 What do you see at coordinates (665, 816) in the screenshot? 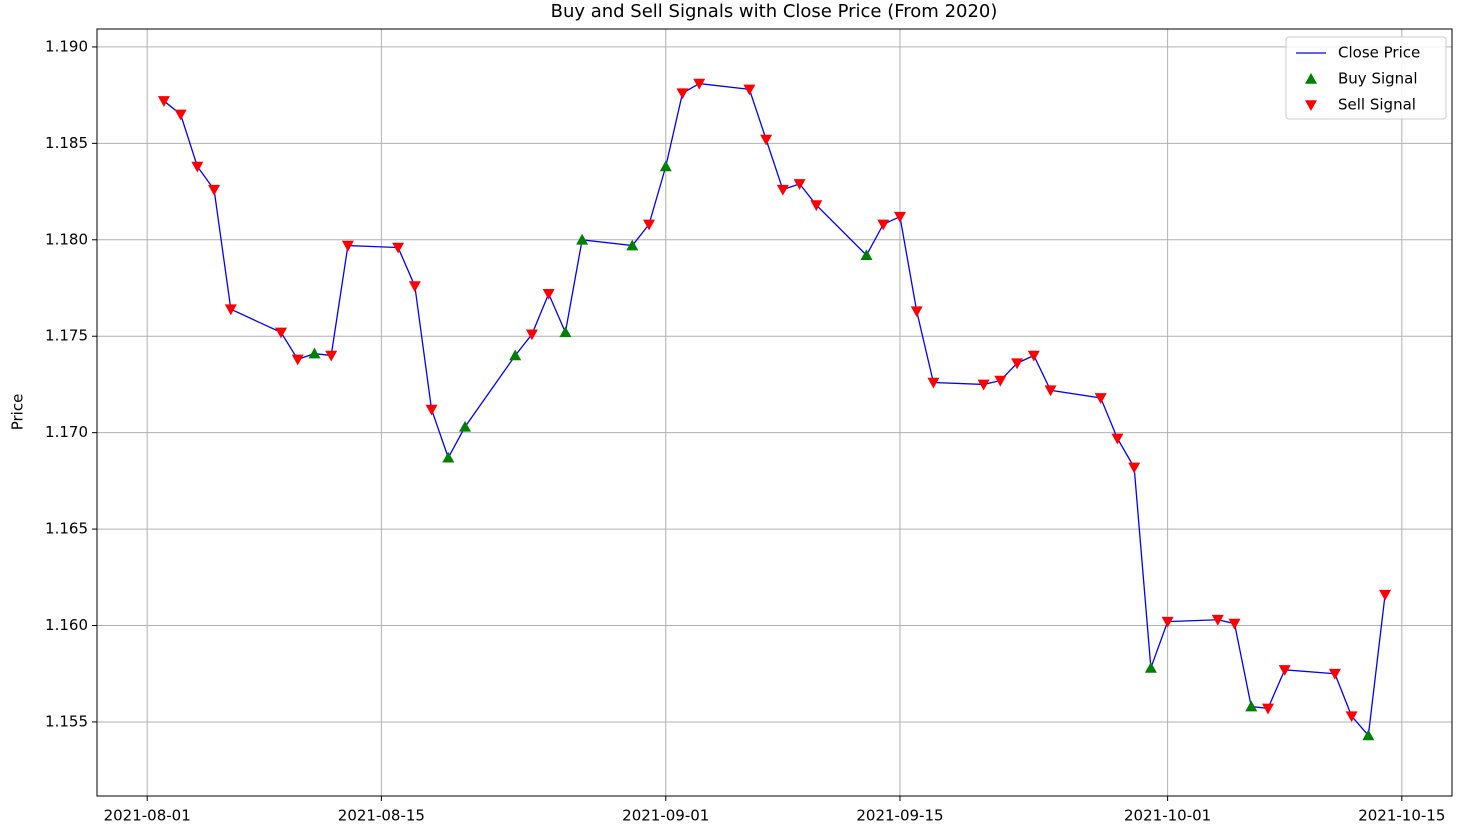
I see `x-tick-label: 2021-09-01` at bounding box center [665, 816].